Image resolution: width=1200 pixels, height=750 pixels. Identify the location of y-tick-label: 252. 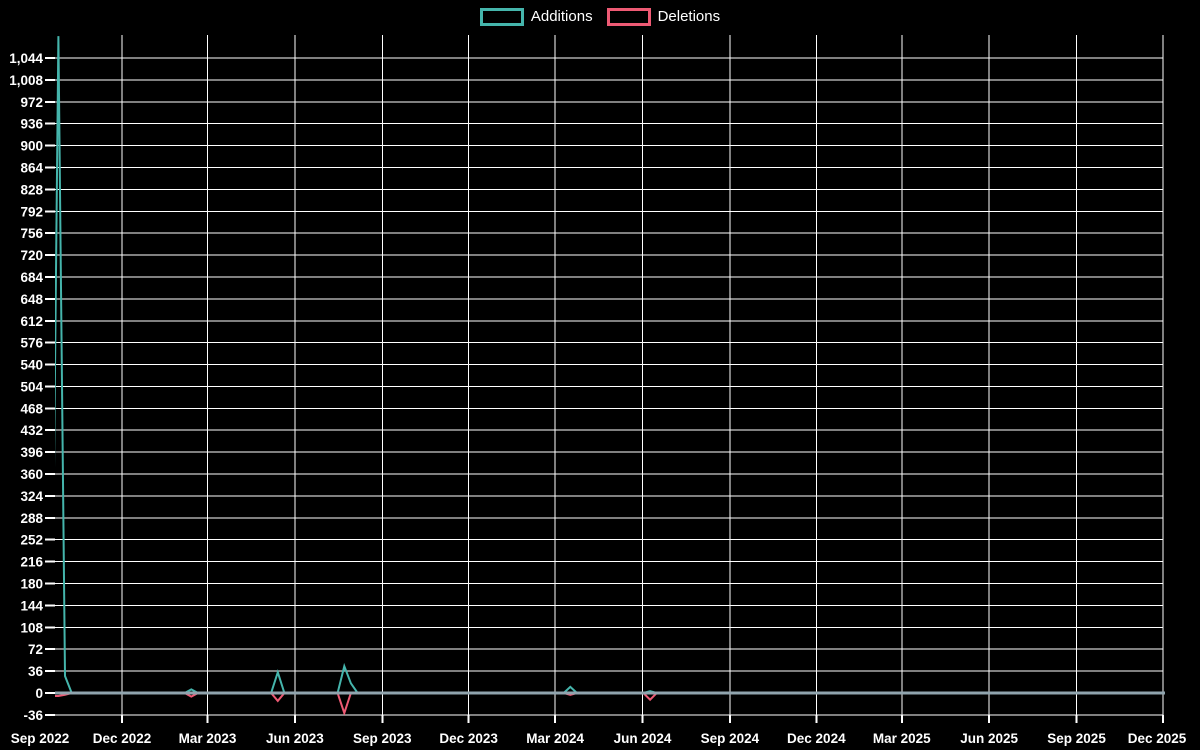
(31, 540).